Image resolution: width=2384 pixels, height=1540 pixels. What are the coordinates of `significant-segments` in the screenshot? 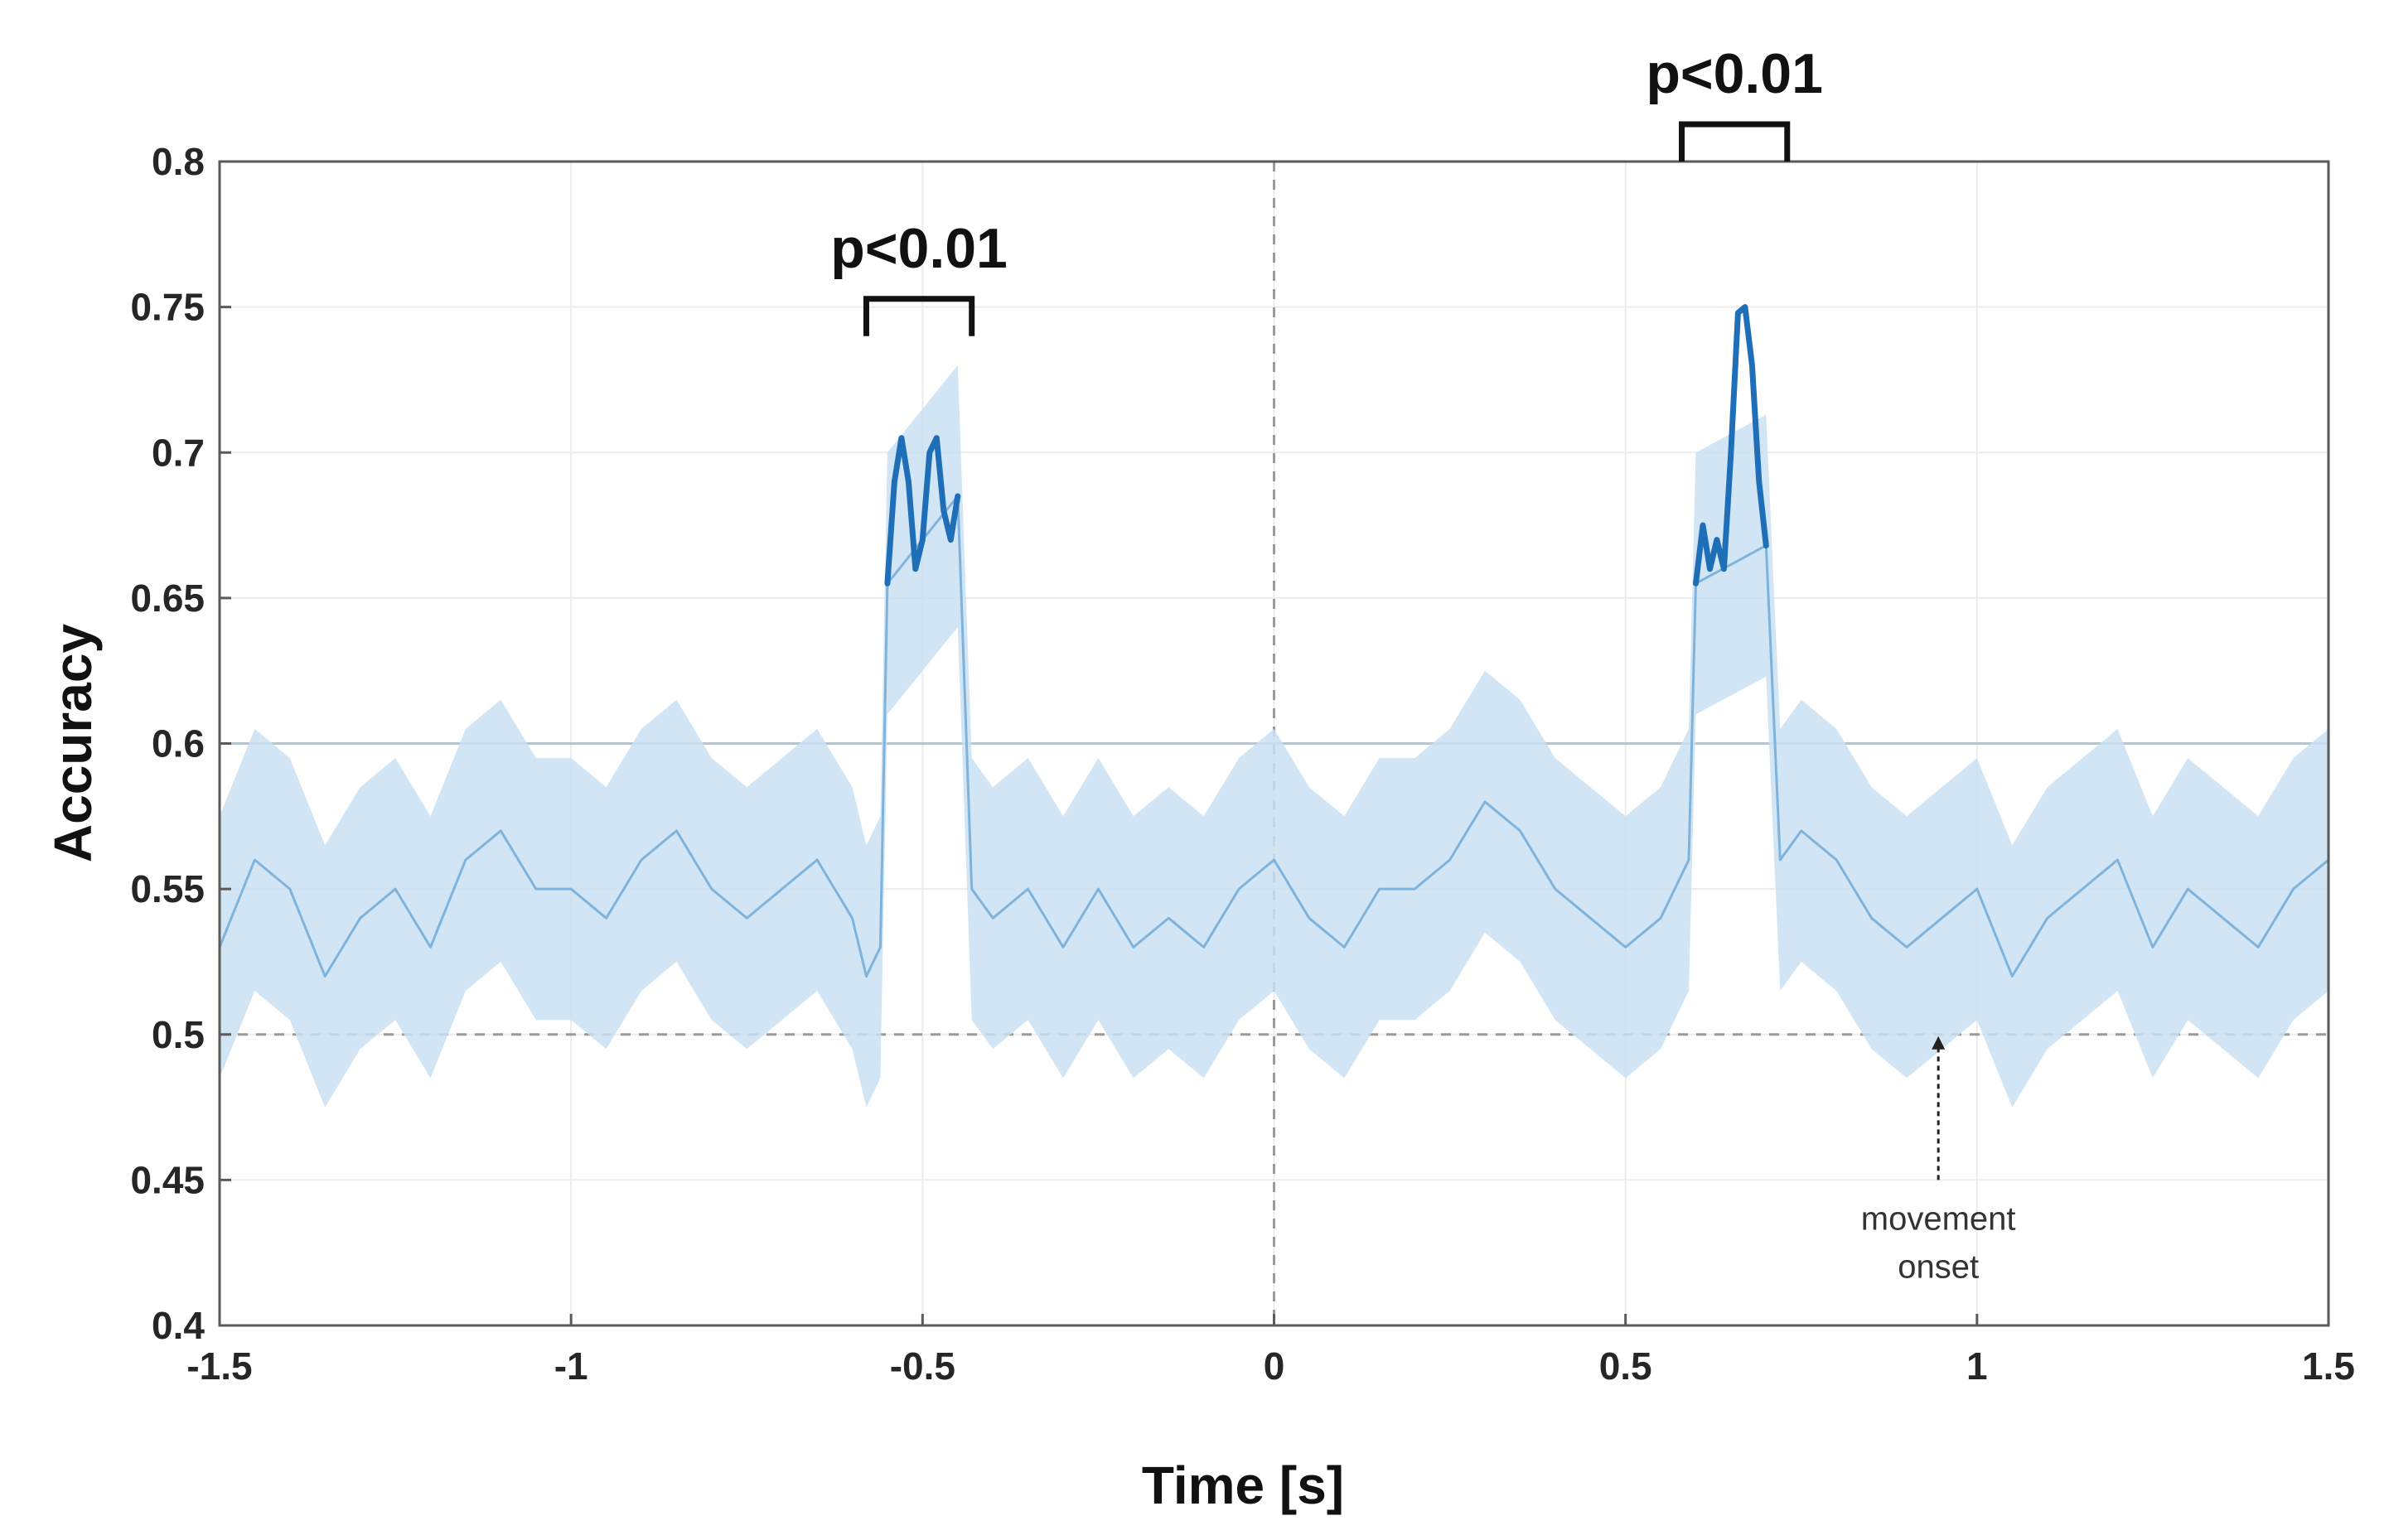 It's located at (1326, 445).